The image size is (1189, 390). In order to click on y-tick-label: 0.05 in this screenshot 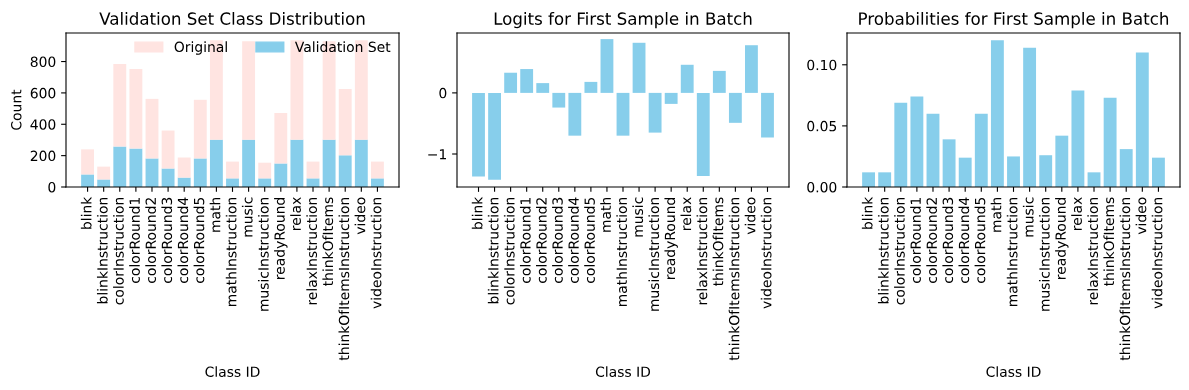, I will do `click(822, 126)`.